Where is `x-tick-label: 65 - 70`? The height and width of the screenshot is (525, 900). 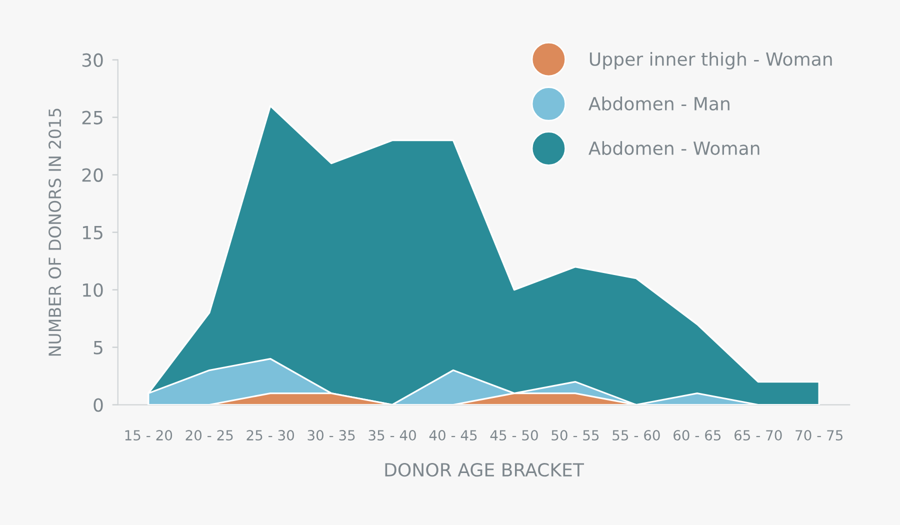 x-tick-label: 65 - 70 is located at coordinates (758, 435).